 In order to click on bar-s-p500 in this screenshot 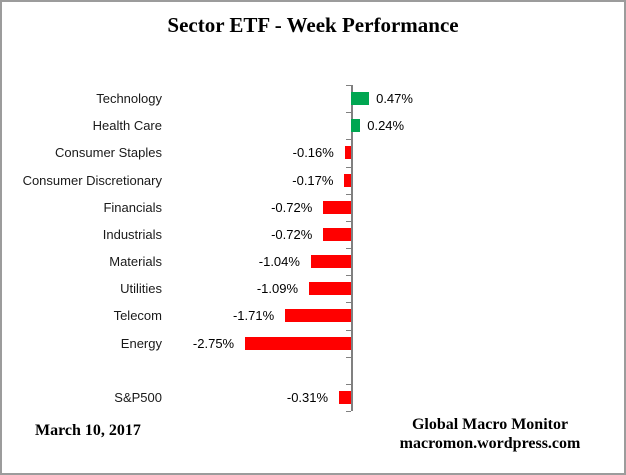, I will do `click(345, 397)`.